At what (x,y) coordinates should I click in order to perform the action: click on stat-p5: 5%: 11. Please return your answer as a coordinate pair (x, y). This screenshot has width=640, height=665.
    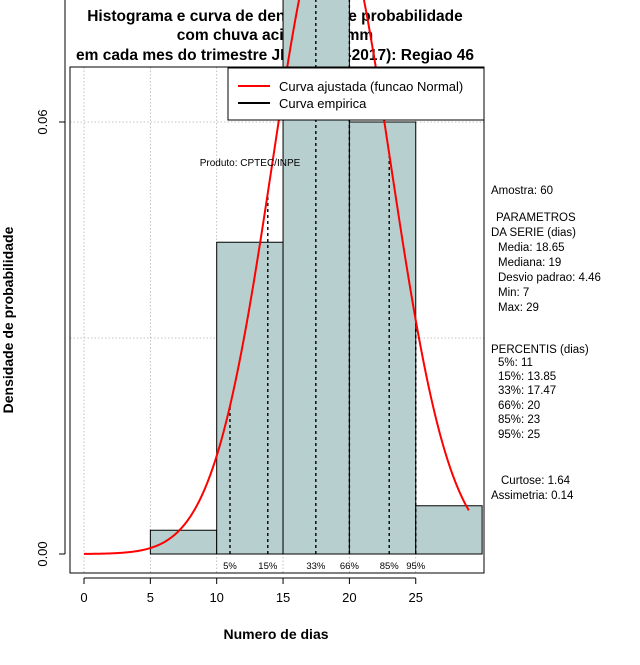
    Looking at the image, I should click on (515, 363).